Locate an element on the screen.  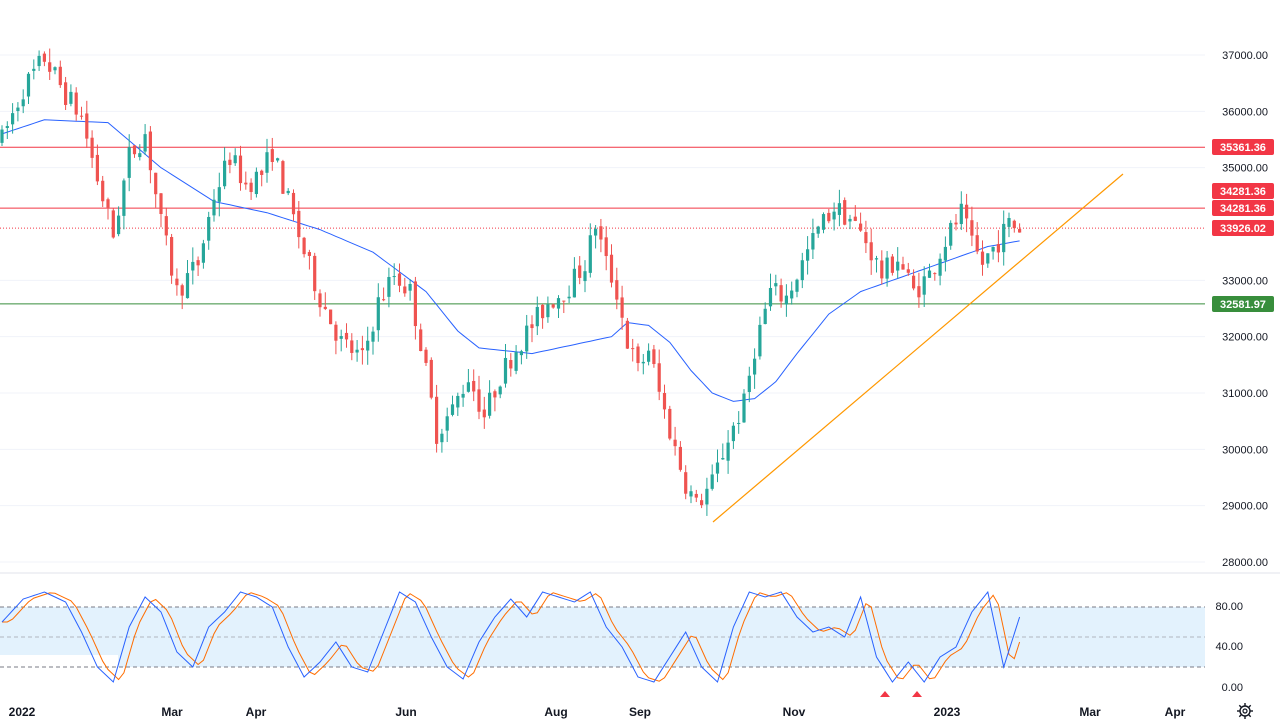
price-tick-label: 37000.00 is located at coordinates (1245, 56).